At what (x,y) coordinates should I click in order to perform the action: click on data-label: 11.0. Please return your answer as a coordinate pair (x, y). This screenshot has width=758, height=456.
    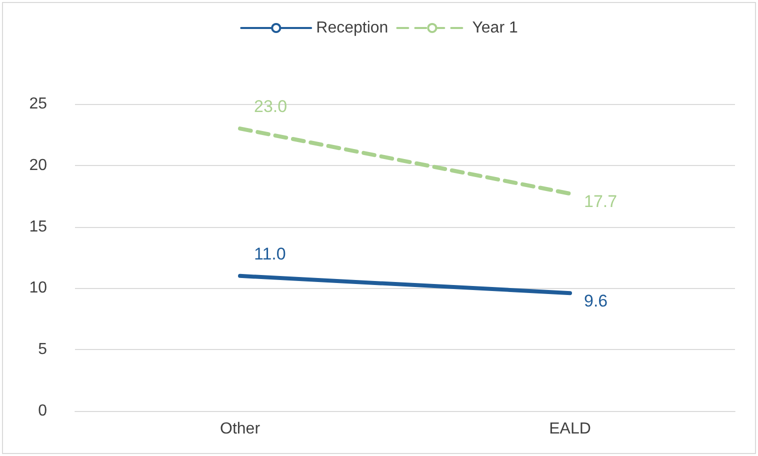
    Looking at the image, I should click on (270, 254).